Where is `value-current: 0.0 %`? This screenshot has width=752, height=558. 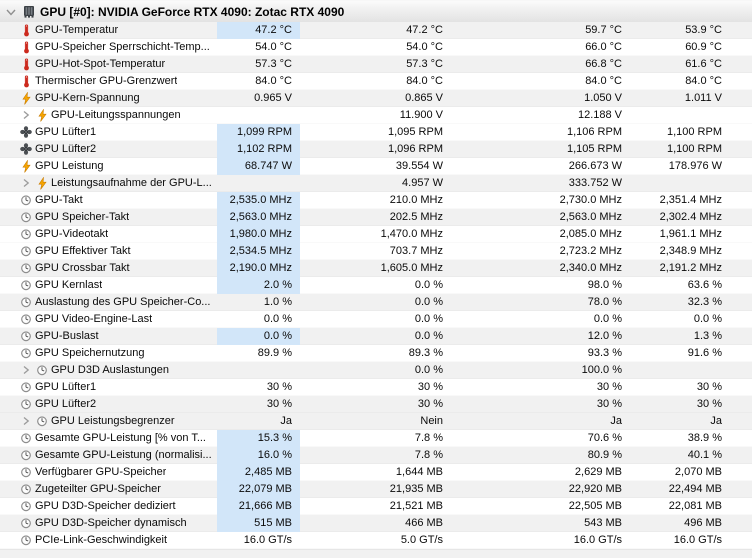
value-current: 0.0 % is located at coordinates (258, 336).